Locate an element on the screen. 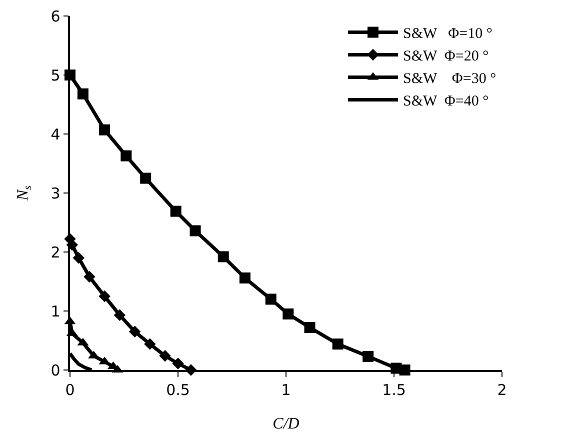 The image size is (580, 434). legend-label: S&W Φ=40 ° is located at coordinates (446, 102).